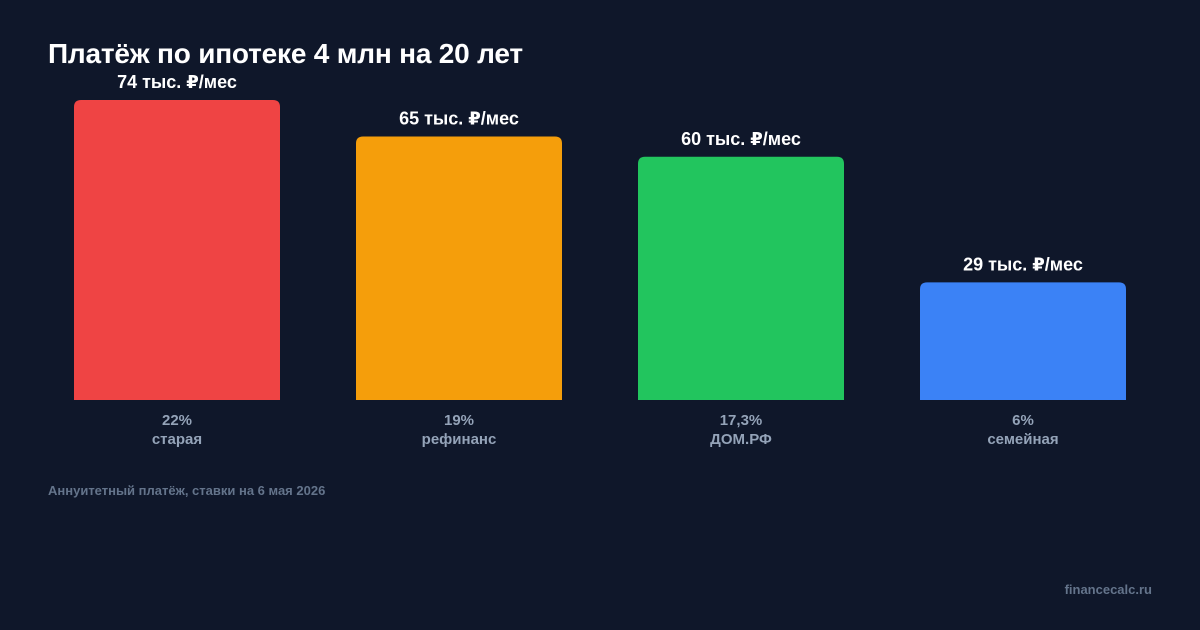 This screenshot has width=1200, height=630. What do you see at coordinates (1023, 420) in the screenshot?
I see `bar-rate-label: 6%` at bounding box center [1023, 420].